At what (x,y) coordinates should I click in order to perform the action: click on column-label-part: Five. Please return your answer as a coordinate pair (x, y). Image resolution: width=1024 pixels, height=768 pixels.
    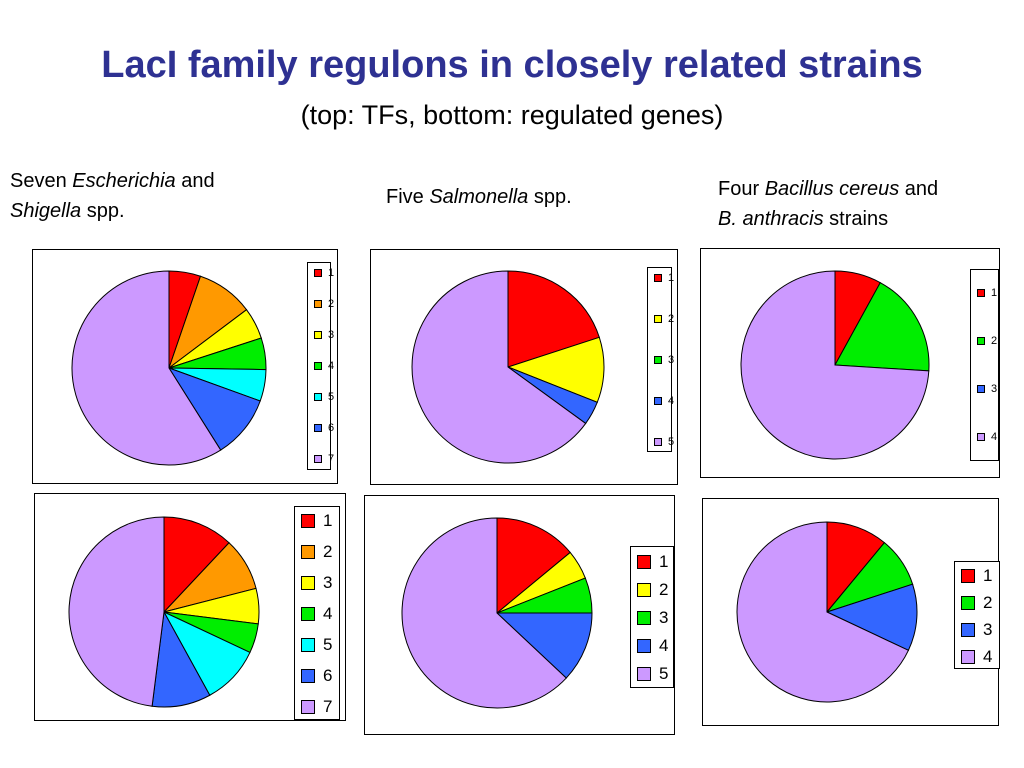
    Looking at the image, I should click on (408, 197).